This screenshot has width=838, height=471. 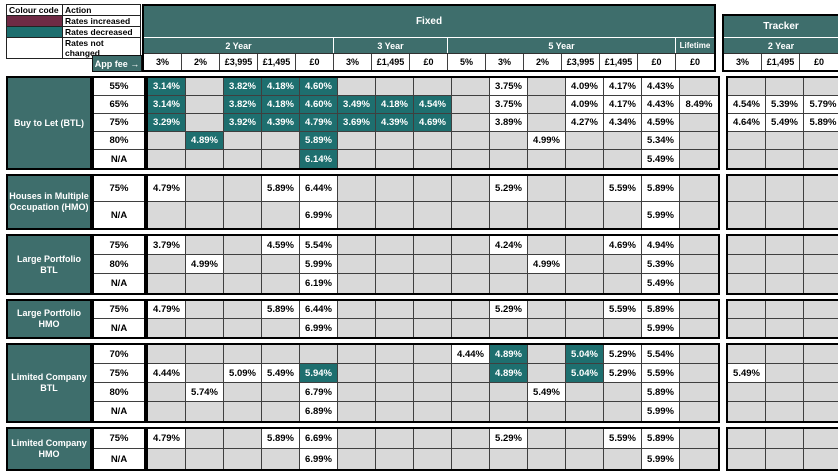 What do you see at coordinates (119, 215) in the screenshot?
I see `ltv-cell: N/A` at bounding box center [119, 215].